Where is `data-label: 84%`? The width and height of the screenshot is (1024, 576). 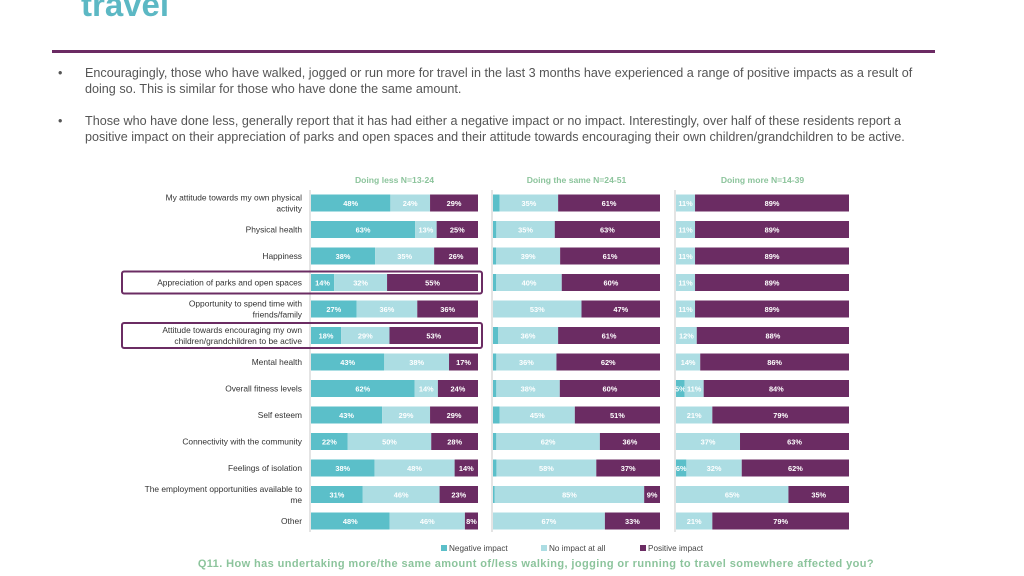
data-label: 84% is located at coordinates (776, 389).